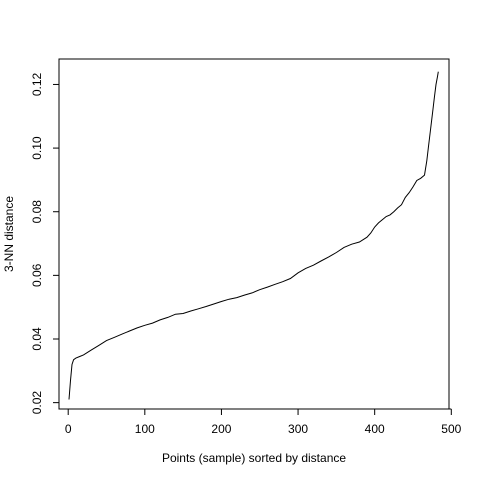 This screenshot has width=480, height=480. Describe the element at coordinates (145, 429) in the screenshot. I see `x-tick-label: 100` at that location.